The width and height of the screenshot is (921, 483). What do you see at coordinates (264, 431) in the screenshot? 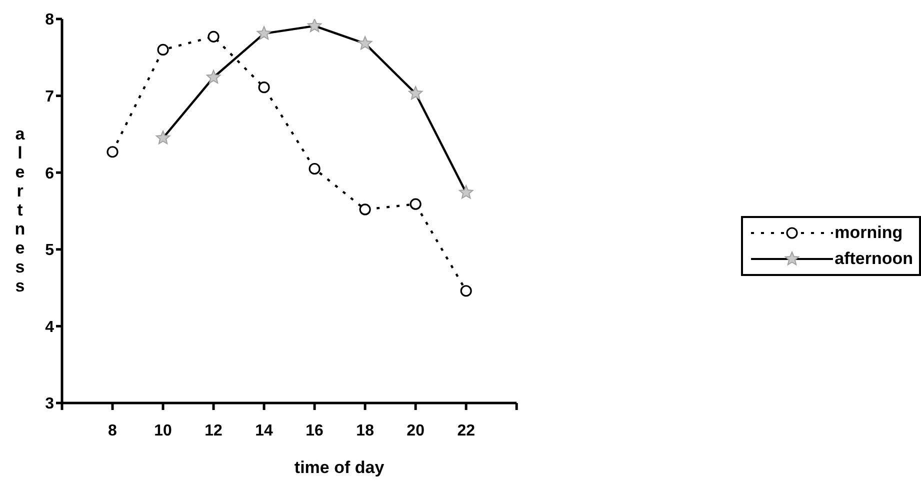
I see `x-tick-label: 14` at bounding box center [264, 431].